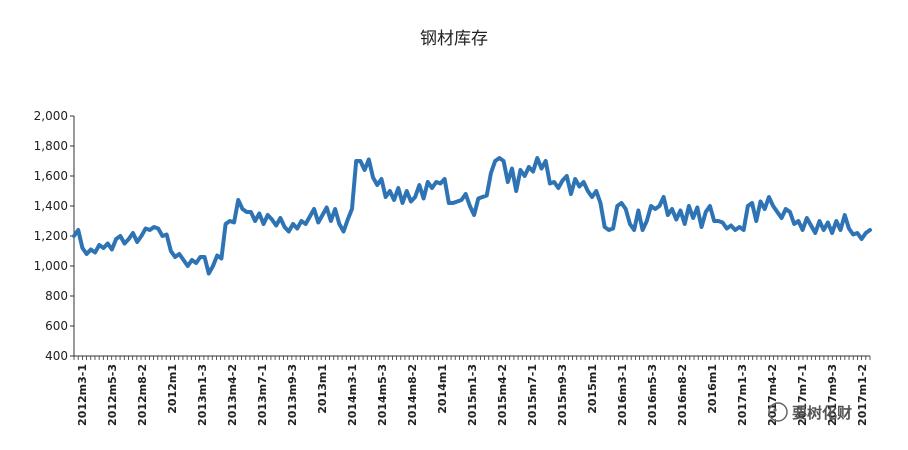  What do you see at coordinates (454, 39) in the screenshot?
I see `chart-title: 钢材库存` at bounding box center [454, 39].